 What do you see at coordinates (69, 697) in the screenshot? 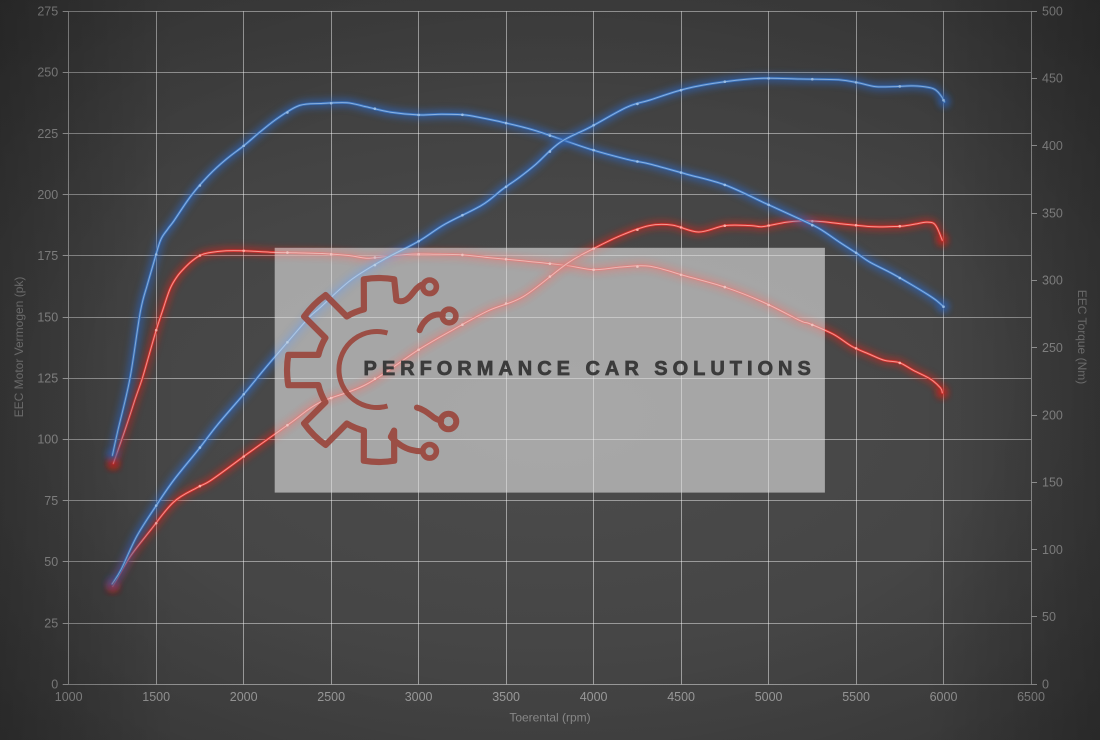
I see `svg-text: 1000` at bounding box center [69, 697].